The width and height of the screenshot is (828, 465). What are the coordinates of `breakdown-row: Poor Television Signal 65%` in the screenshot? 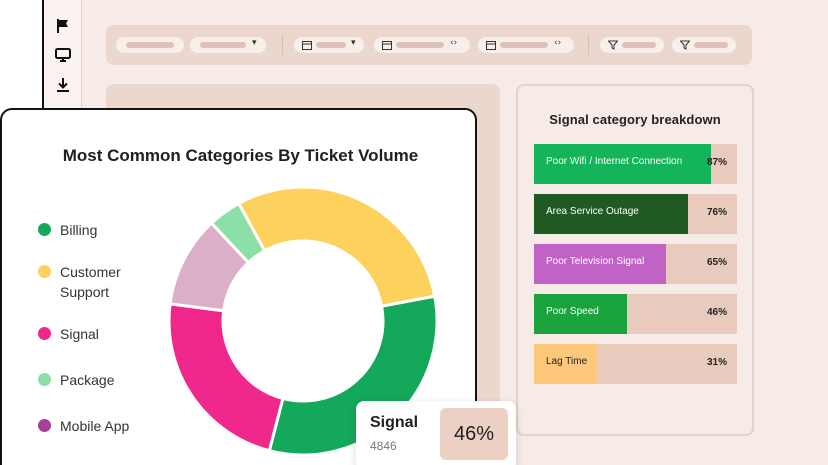 It's located at (635, 264).